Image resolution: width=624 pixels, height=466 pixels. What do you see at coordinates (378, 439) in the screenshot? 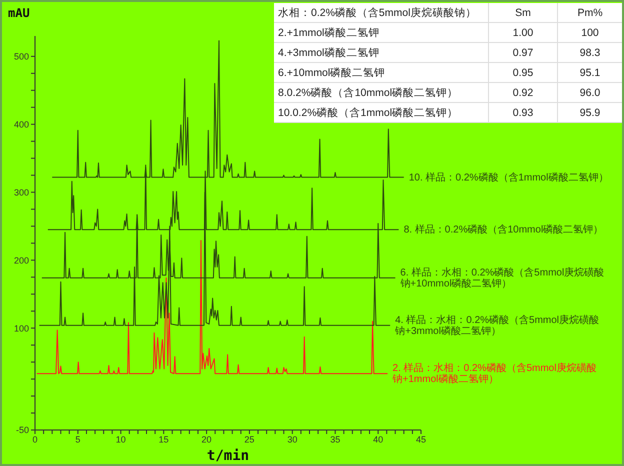
I see `x-tick-label: 40` at bounding box center [378, 439].